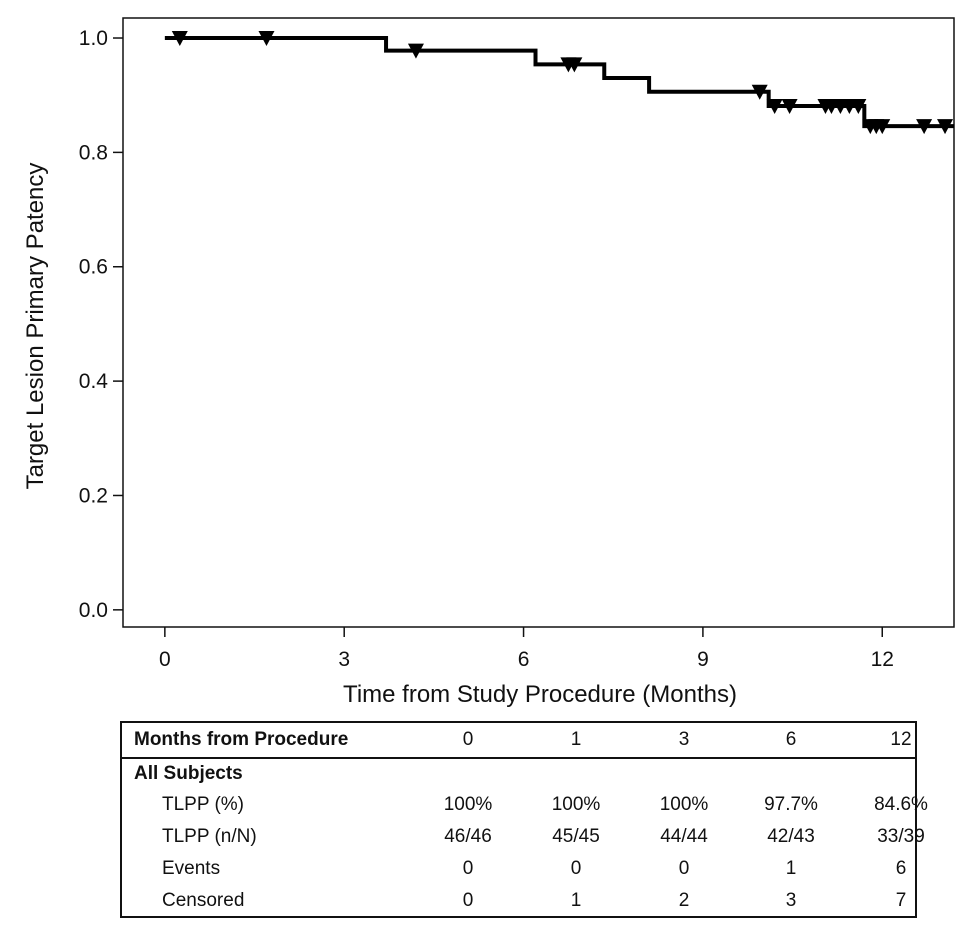 Image resolution: width=968 pixels, height=940 pixels. What do you see at coordinates (93, 152) in the screenshot?
I see `y-tick-label: 0.8` at bounding box center [93, 152].